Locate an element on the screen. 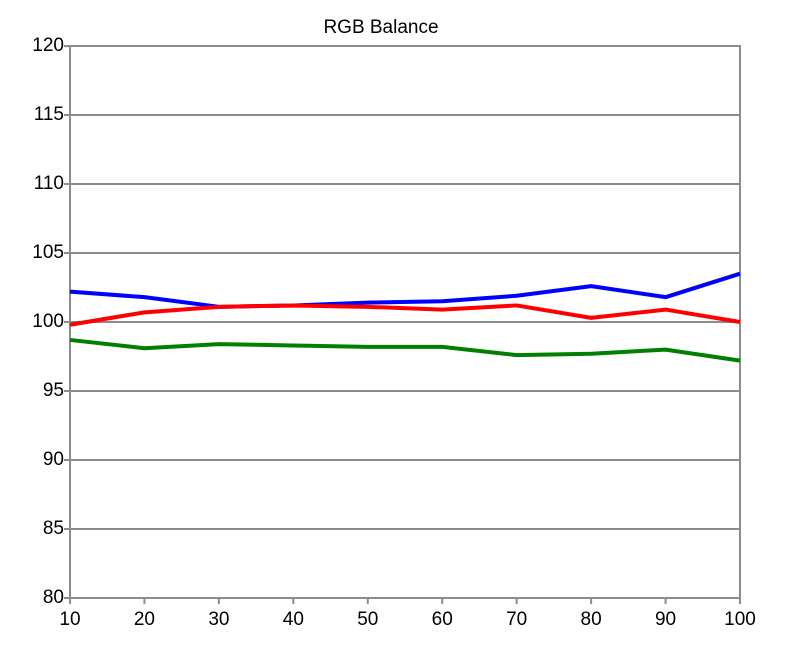 Image resolution: width=792 pixels, height=659 pixels. y-tick-label: 105 is located at coordinates (48, 252).